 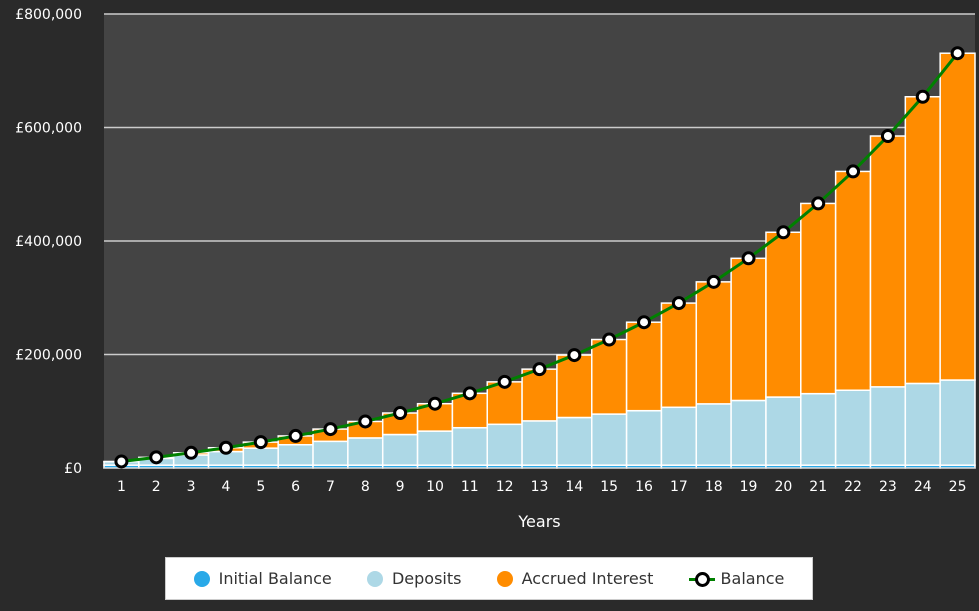 What do you see at coordinates (48, 356) in the screenshot?
I see `y-tick-label: £200,000` at bounding box center [48, 356].